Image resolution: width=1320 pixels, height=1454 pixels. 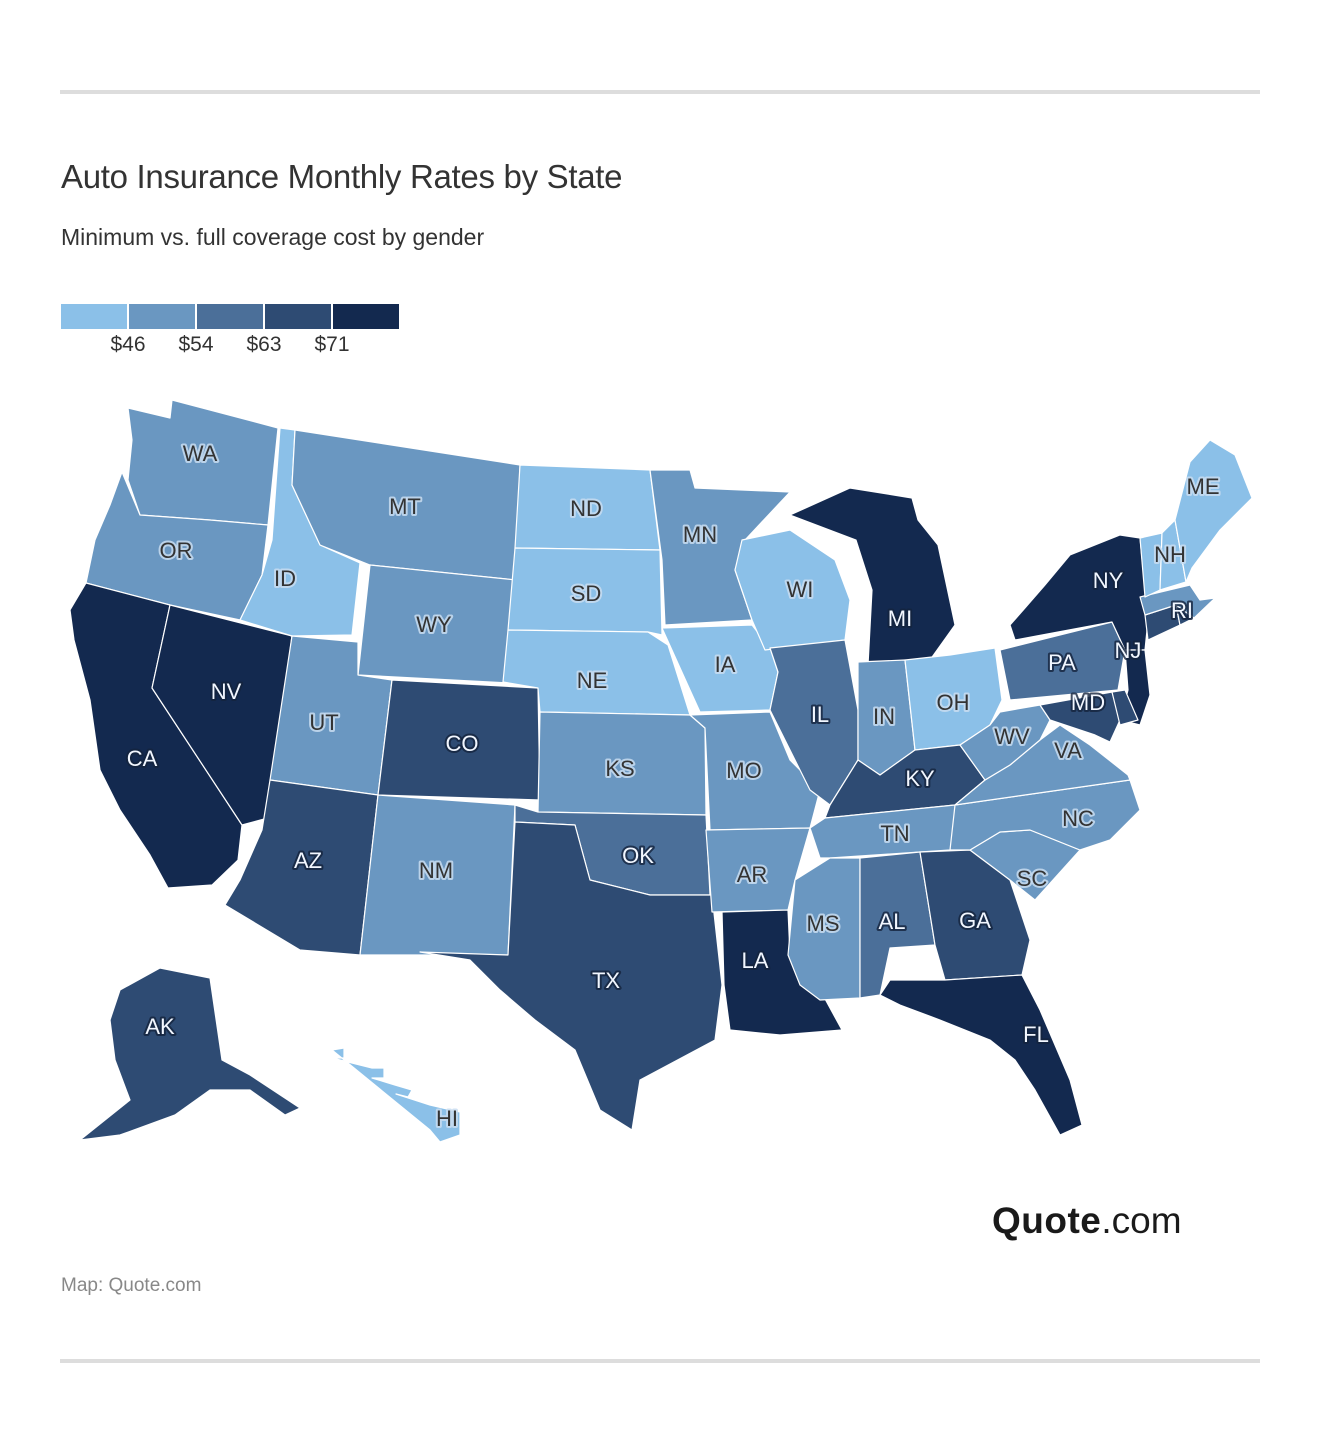 I want to click on state-label-nv: NV, so click(x=226, y=691).